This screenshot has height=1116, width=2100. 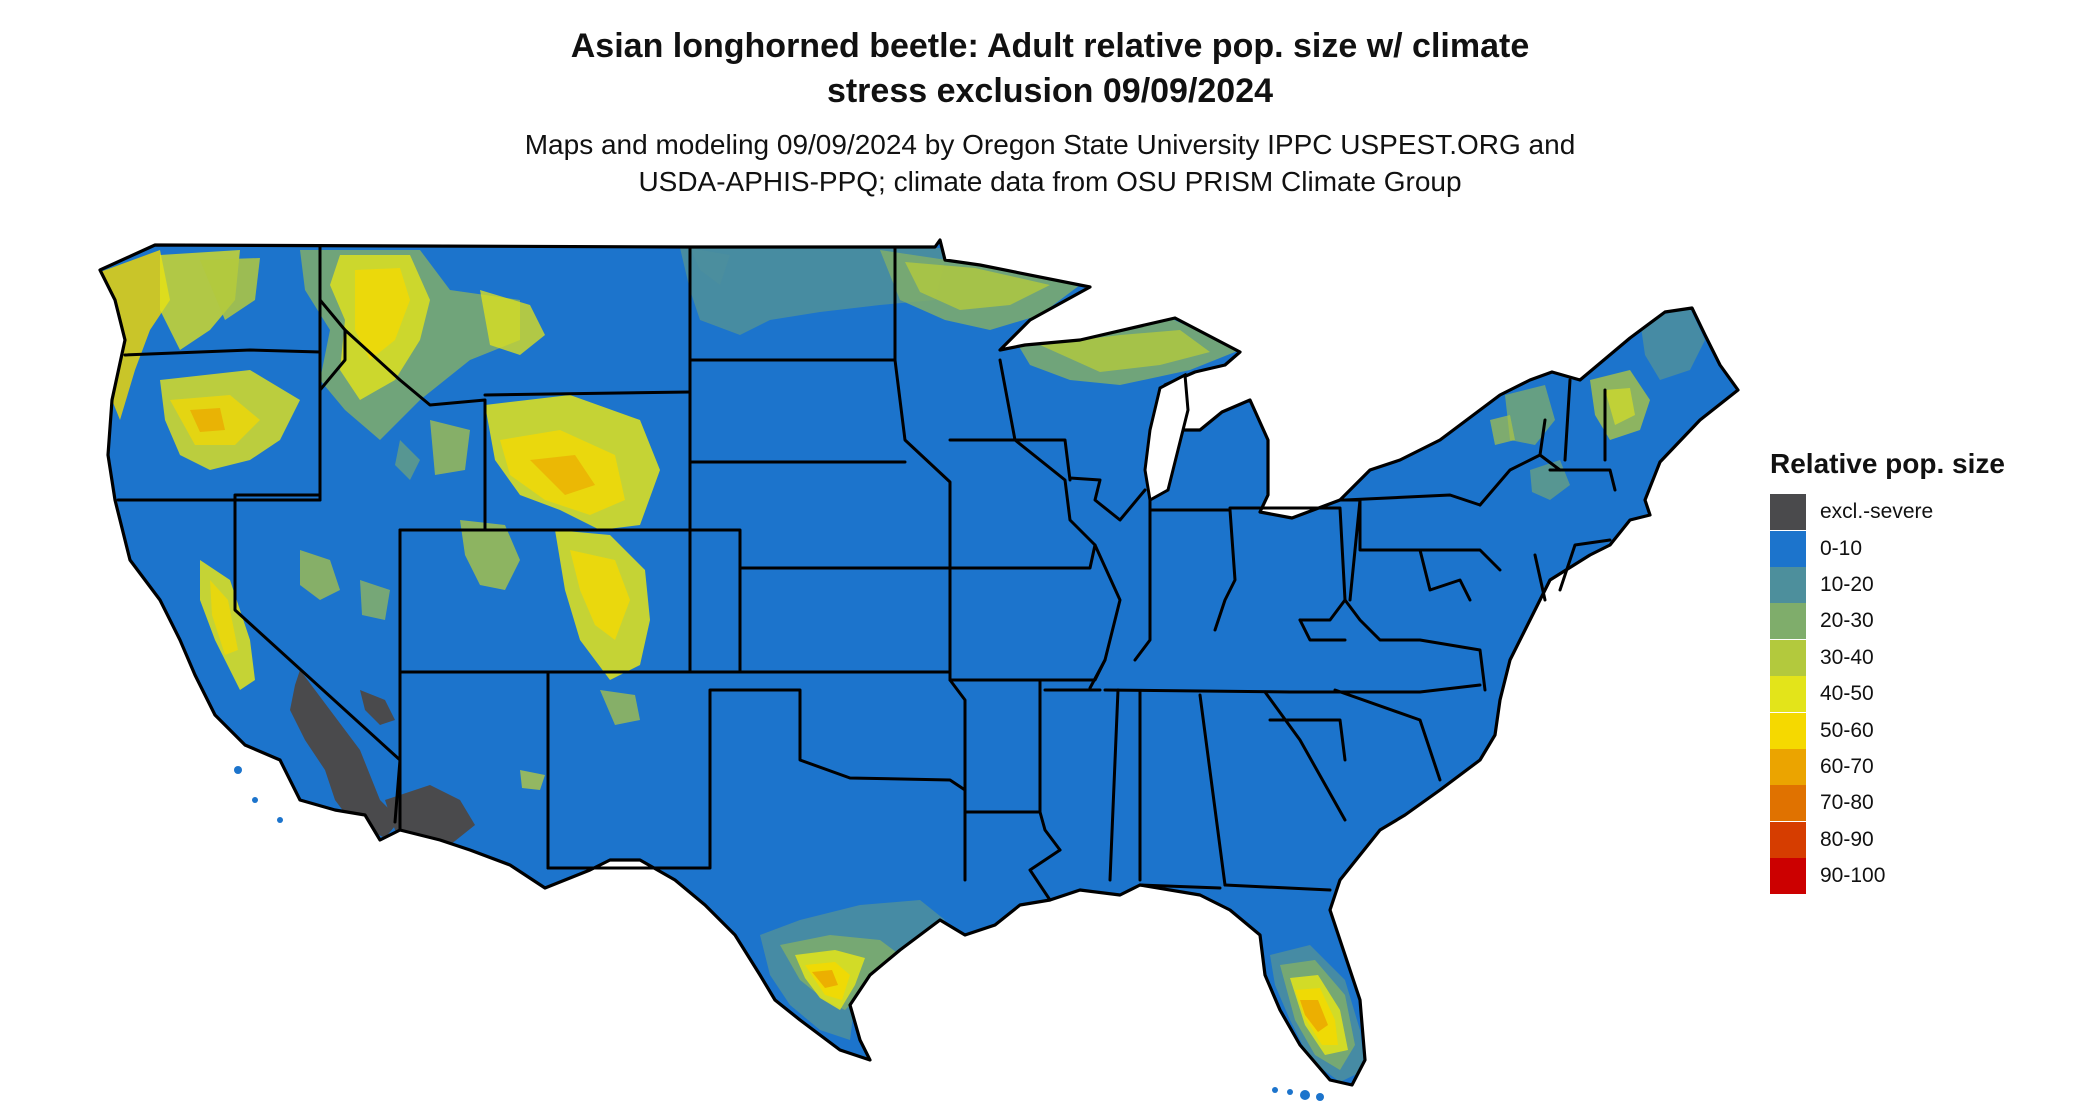 What do you see at coordinates (1887, 657) in the screenshot?
I see `legend-item: 30-40` at bounding box center [1887, 657].